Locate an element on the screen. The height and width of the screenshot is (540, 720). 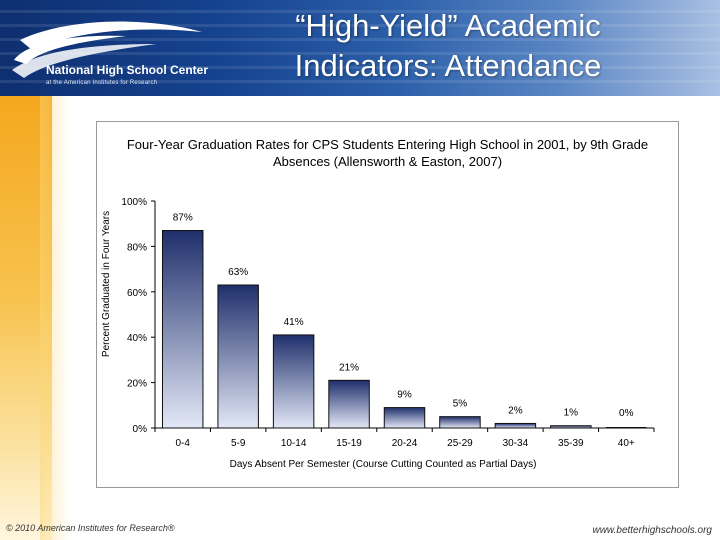
data-label: 1% is located at coordinates (571, 413).